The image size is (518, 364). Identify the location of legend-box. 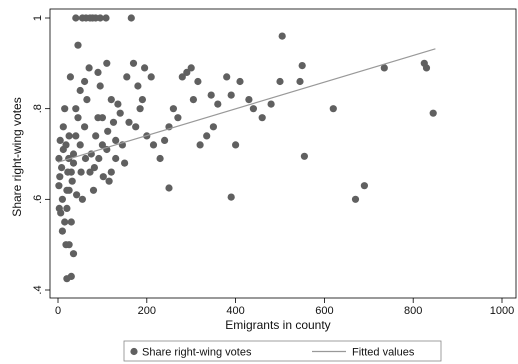
(282, 351).